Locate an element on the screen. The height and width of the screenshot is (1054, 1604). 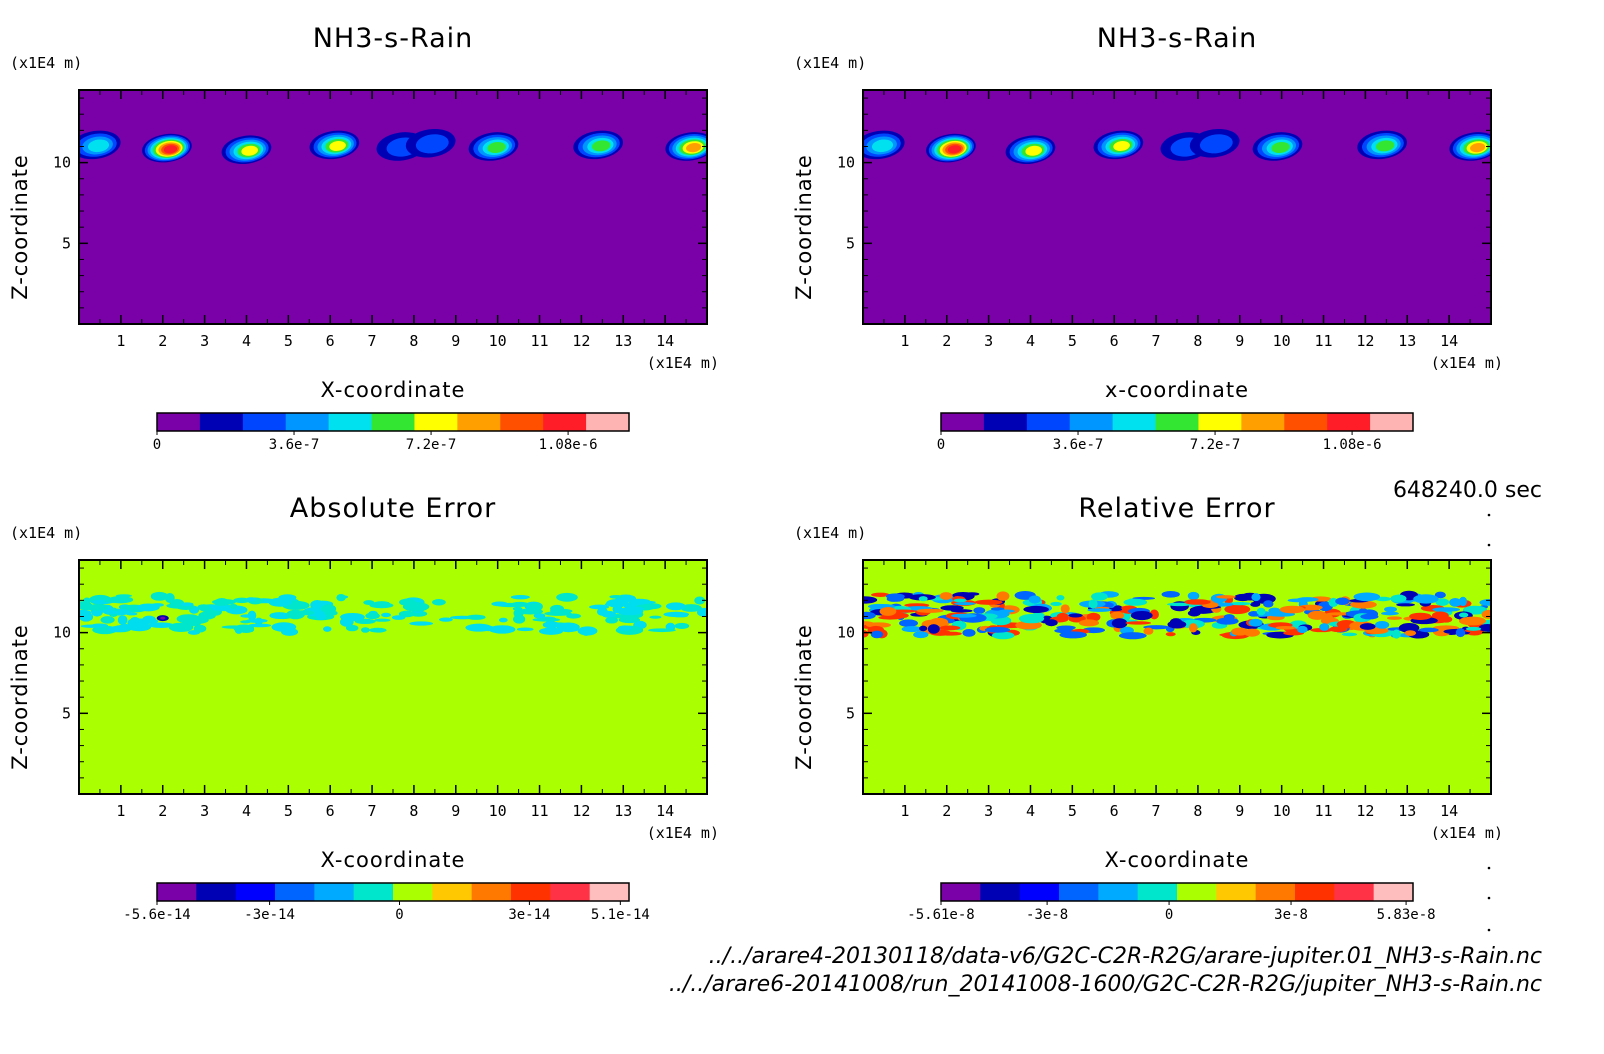
data-field is located at coordinates (1177, 146).